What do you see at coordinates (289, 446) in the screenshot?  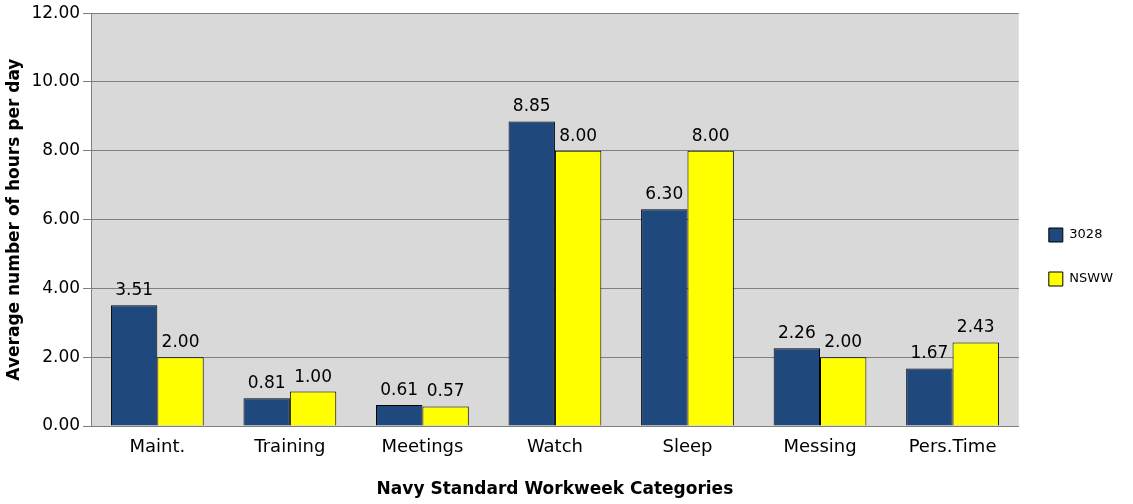 I see `x-tick-label: Training` at bounding box center [289, 446].